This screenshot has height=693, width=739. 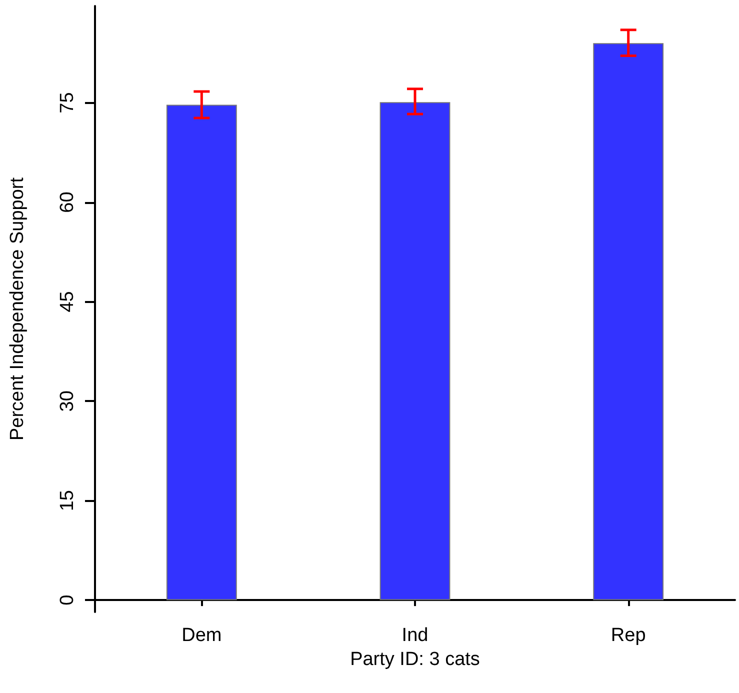 What do you see at coordinates (628, 635) in the screenshot?
I see `x-tick-label: Rep` at bounding box center [628, 635].